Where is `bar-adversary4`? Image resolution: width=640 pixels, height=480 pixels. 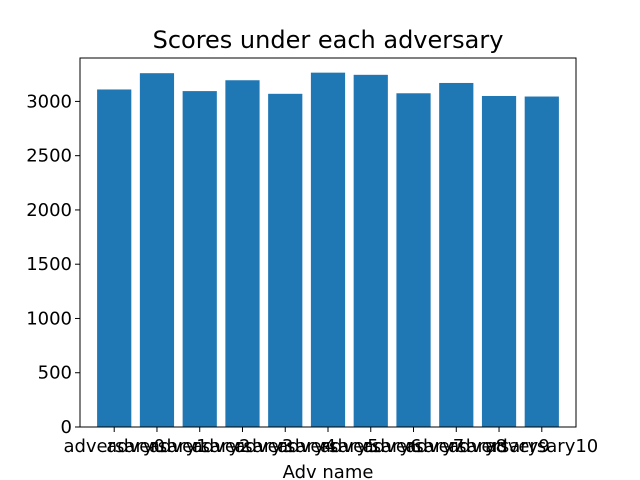 bar-adversary4 is located at coordinates (285, 260).